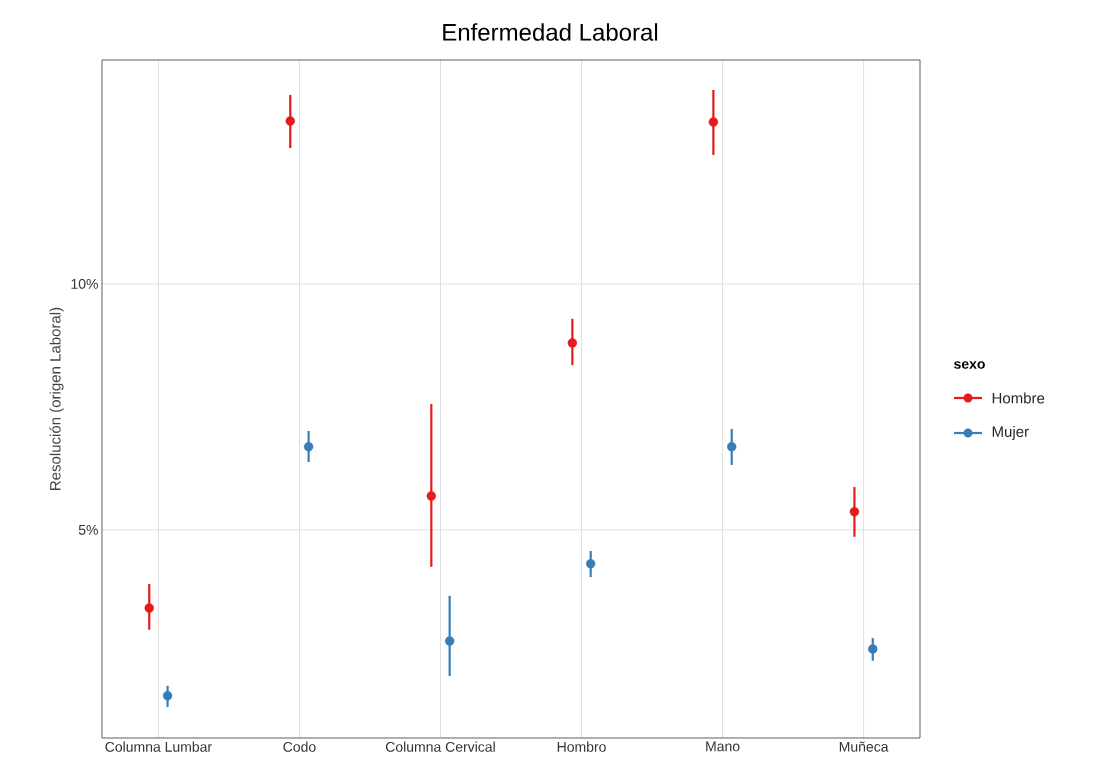 This screenshot has height=771, width=1102. I want to click on x-tick-label: Hombro, so click(581, 746).